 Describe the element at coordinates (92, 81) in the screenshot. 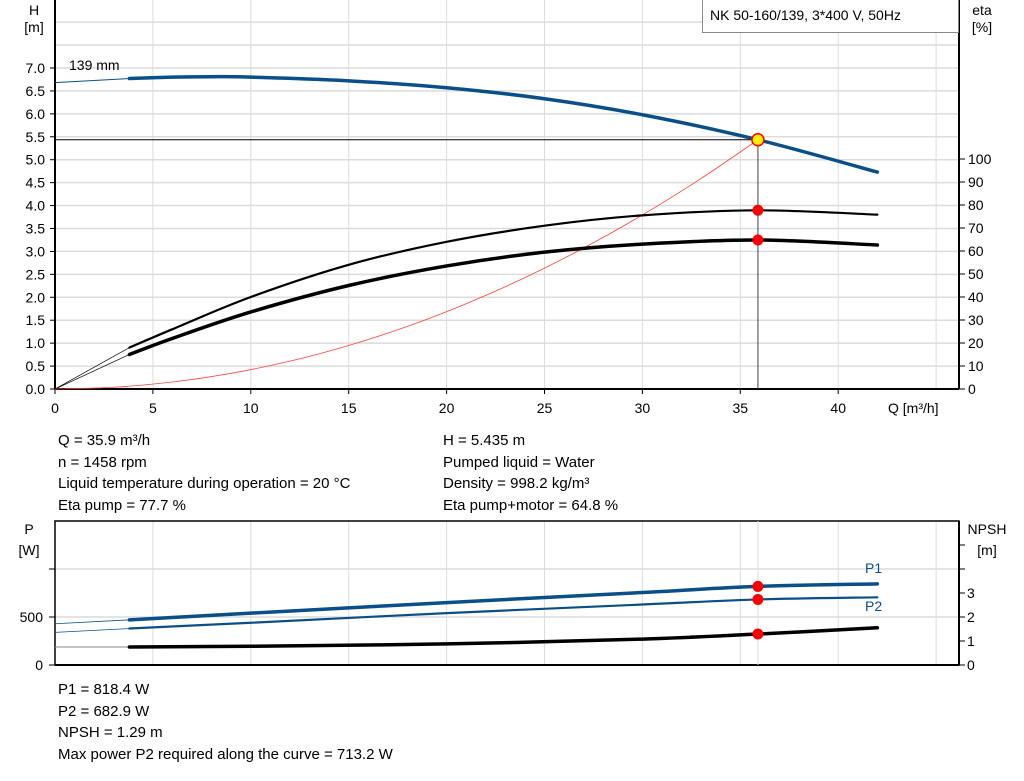

I see `head-curve-extension` at that location.